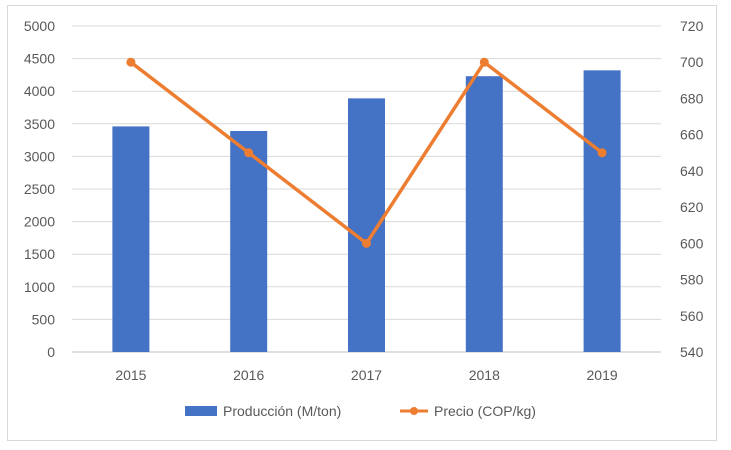 This screenshot has width=731, height=450. What do you see at coordinates (282, 411) in the screenshot?
I see `legend-label-bar: Producción (M/ton)` at bounding box center [282, 411].